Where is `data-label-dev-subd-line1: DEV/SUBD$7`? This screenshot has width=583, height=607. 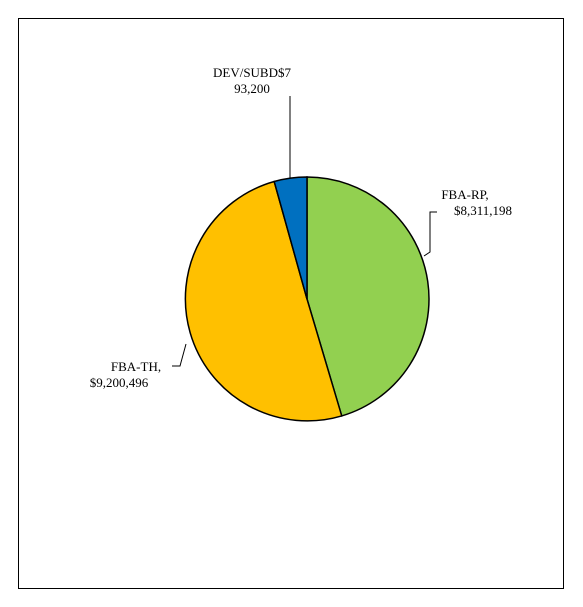
data-label-dev-subd-line1: DEV/SUBD$7 is located at coordinates (252, 72).